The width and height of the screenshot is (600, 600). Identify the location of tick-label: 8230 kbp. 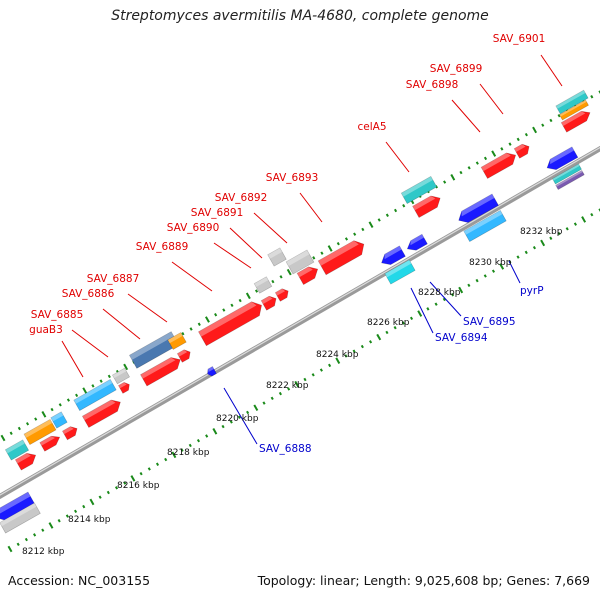
(490, 263).